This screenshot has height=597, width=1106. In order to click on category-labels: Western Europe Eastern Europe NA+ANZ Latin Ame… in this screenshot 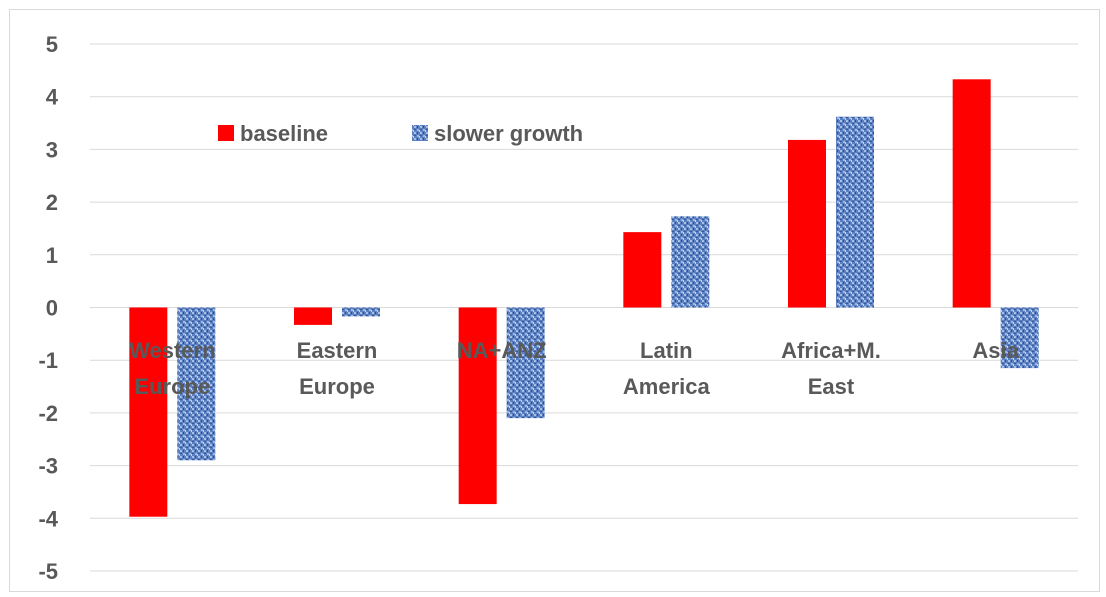, I will do `click(574, 368)`.